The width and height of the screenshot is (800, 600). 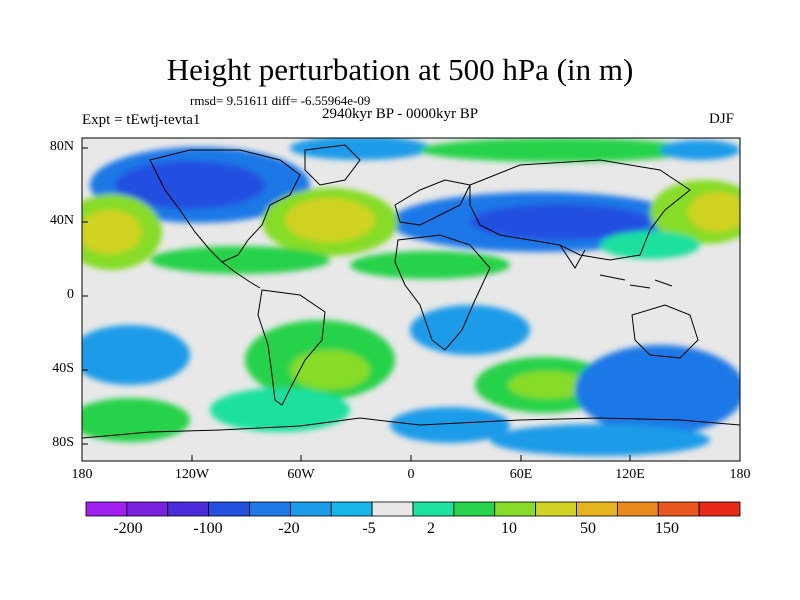 What do you see at coordinates (521, 474) in the screenshot?
I see `lon-tick-label: 60E` at bounding box center [521, 474].